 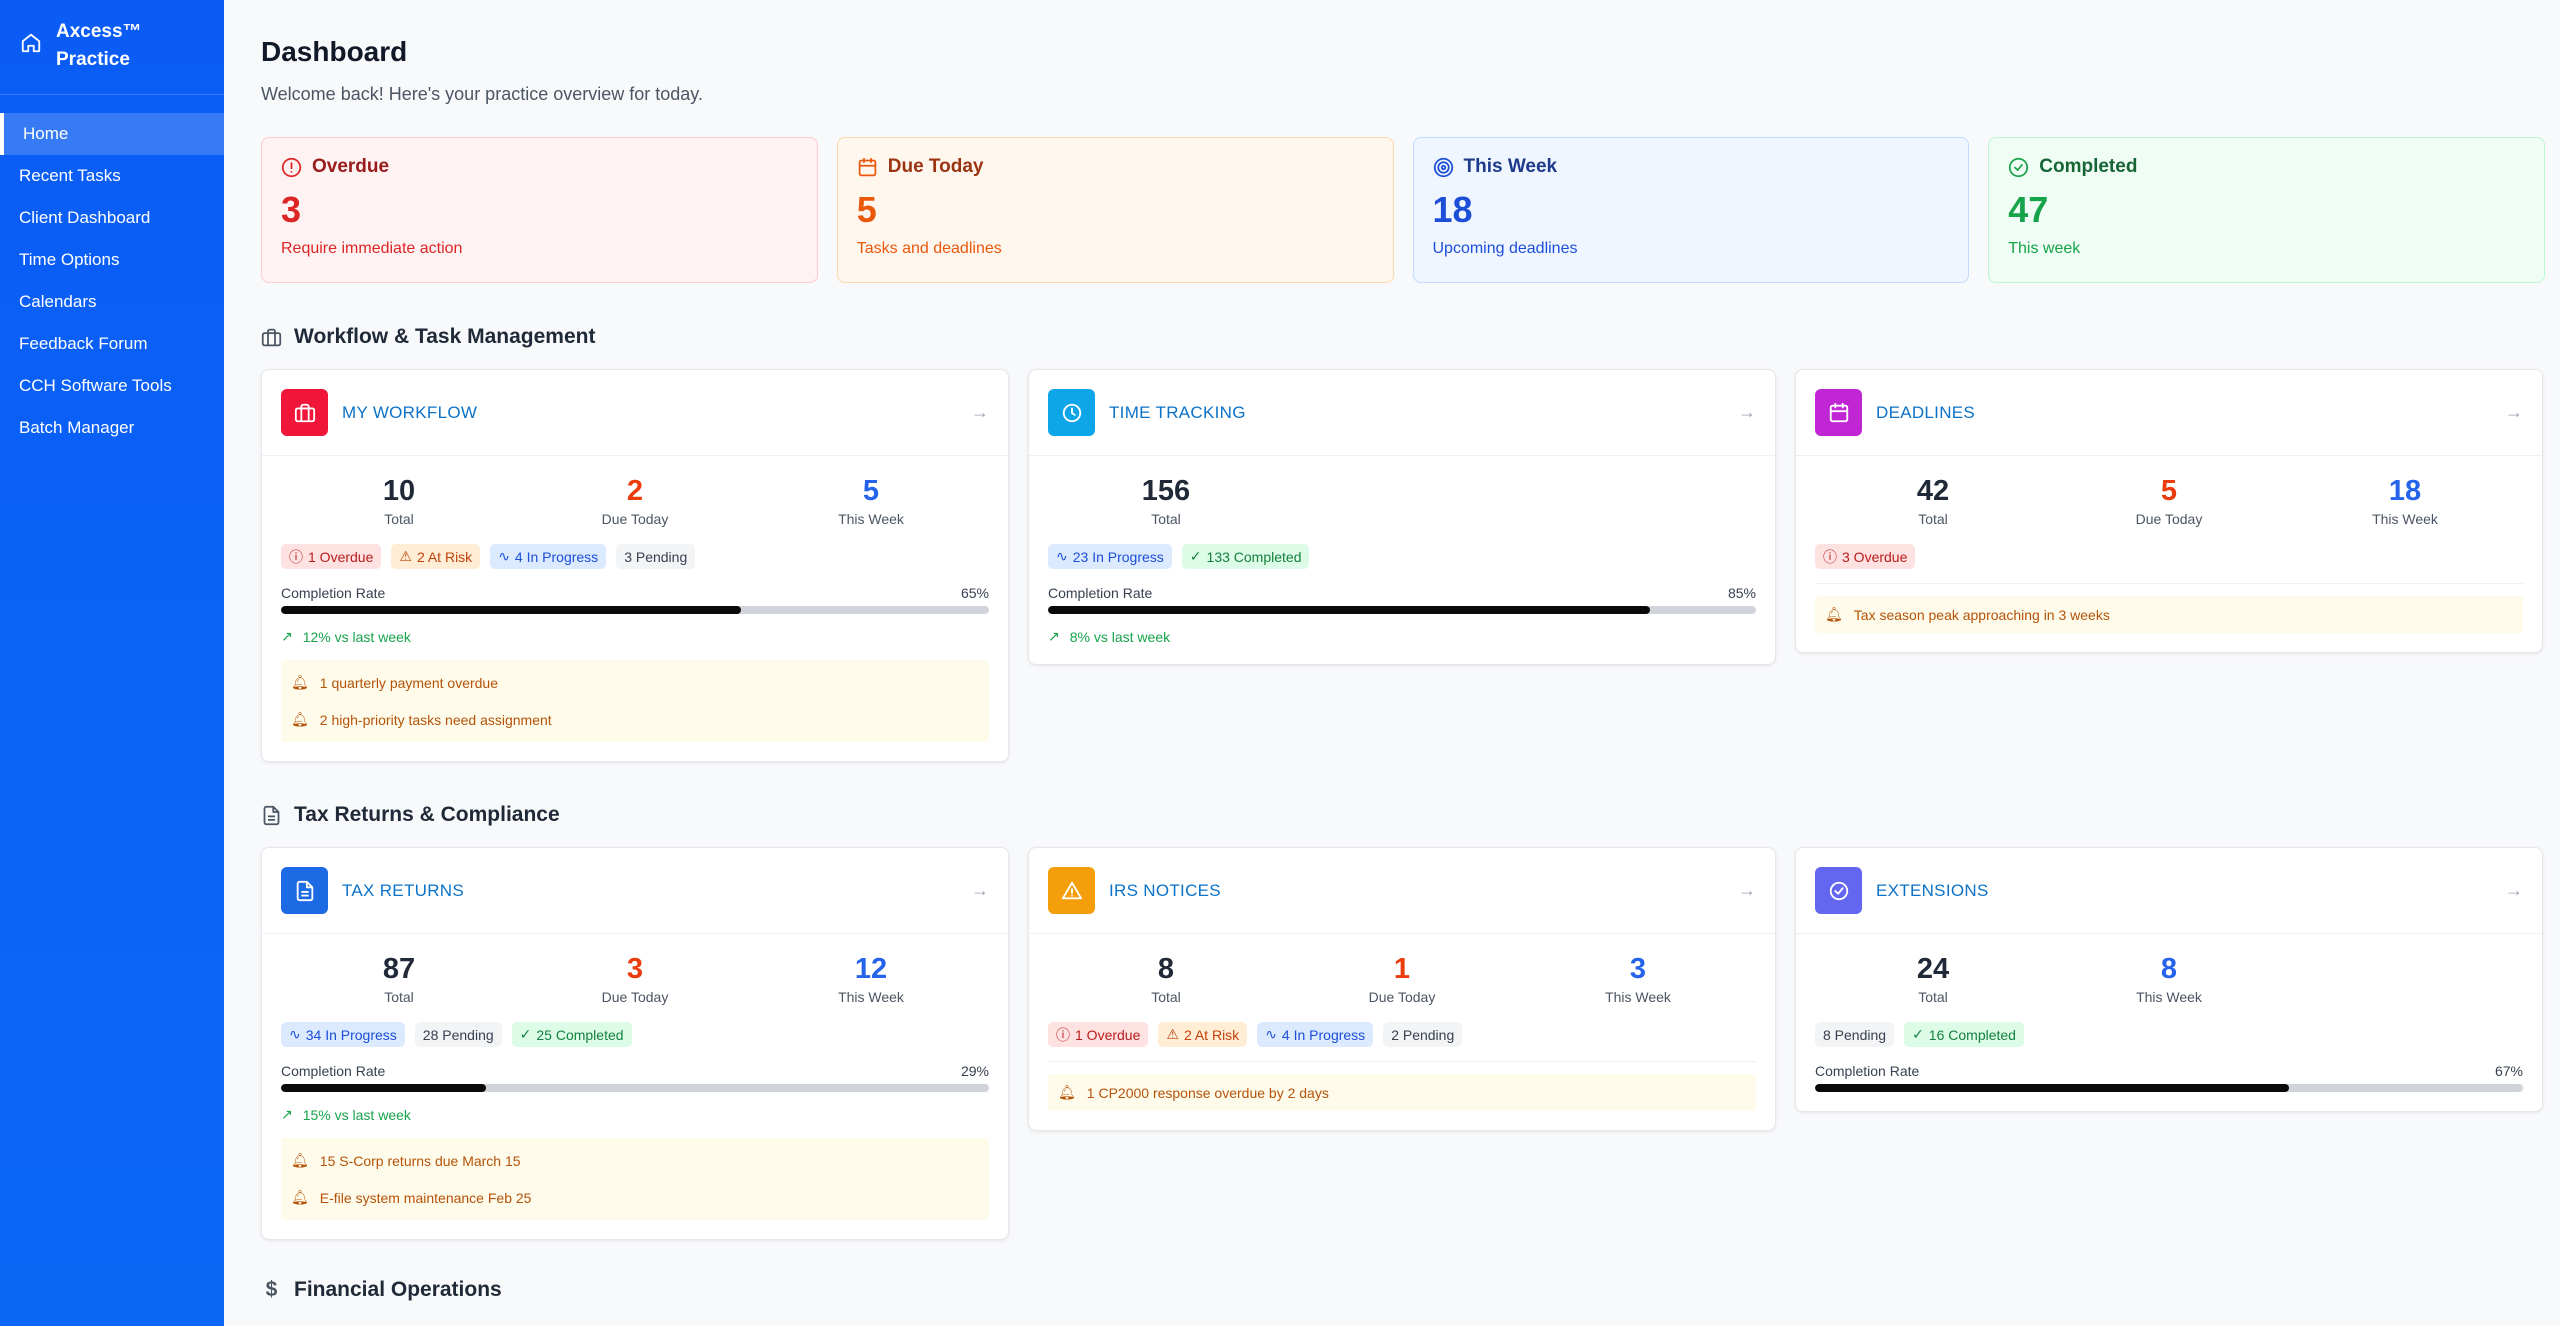 I want to click on check-circle-icon: ✓, so click(x=1195, y=556).